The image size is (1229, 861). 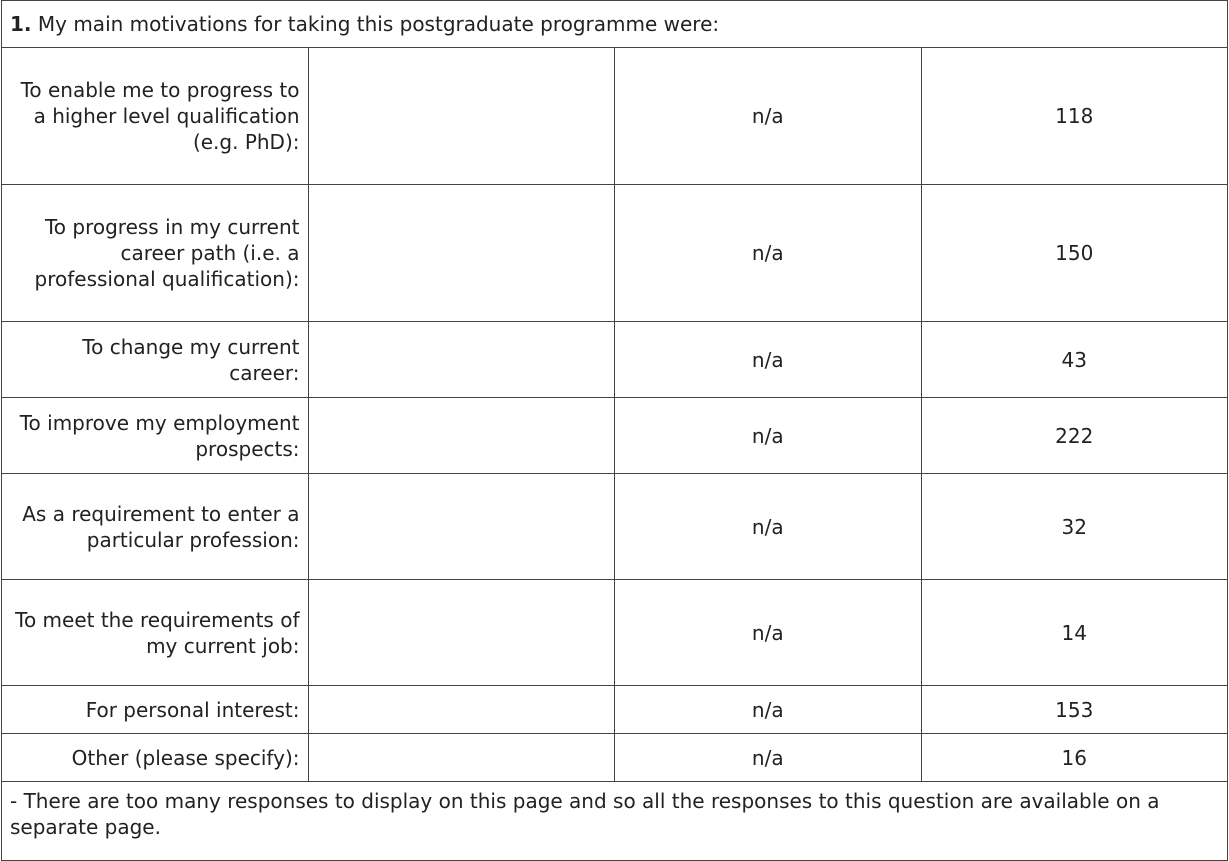 I want to click on option-label: Other (please specify):, so click(x=155, y=757).